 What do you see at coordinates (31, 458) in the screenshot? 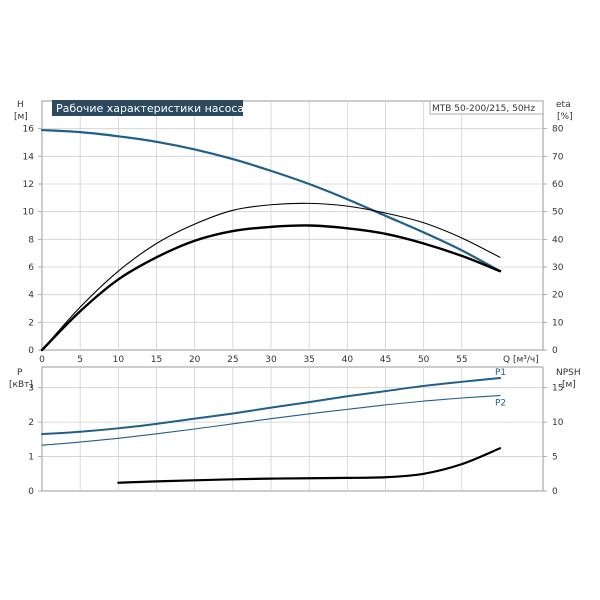
I see `y-tick-label-left: 1` at bounding box center [31, 458].